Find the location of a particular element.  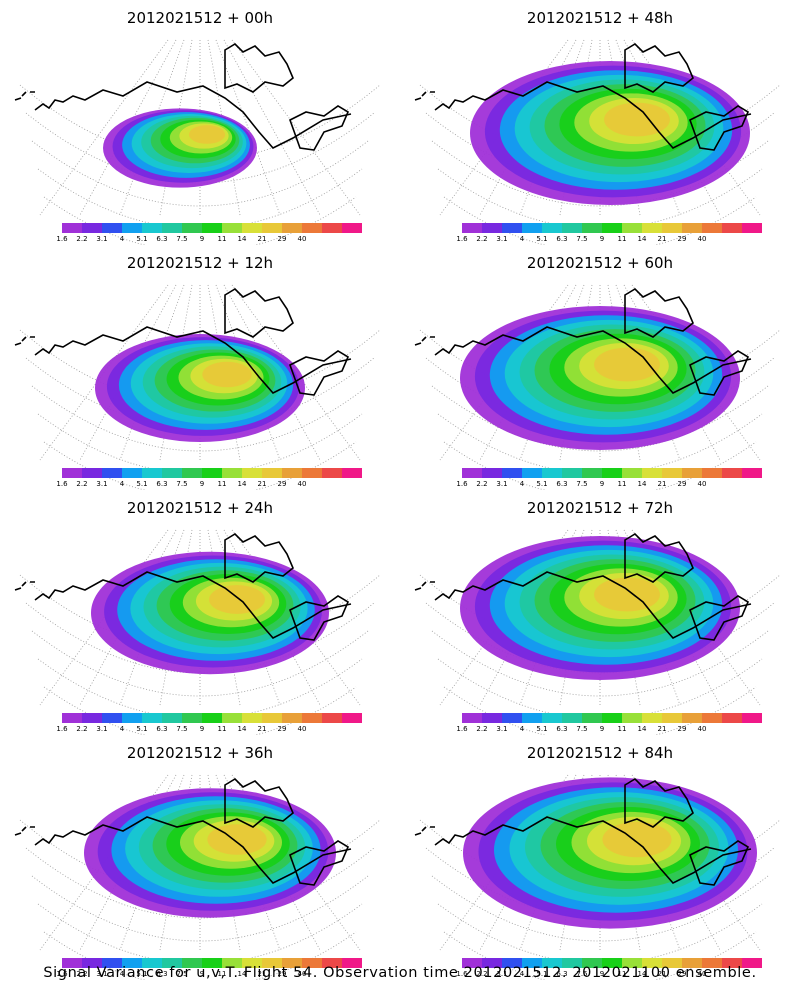

panel-title: 2012021512 + 72h is located at coordinates (600, 508).